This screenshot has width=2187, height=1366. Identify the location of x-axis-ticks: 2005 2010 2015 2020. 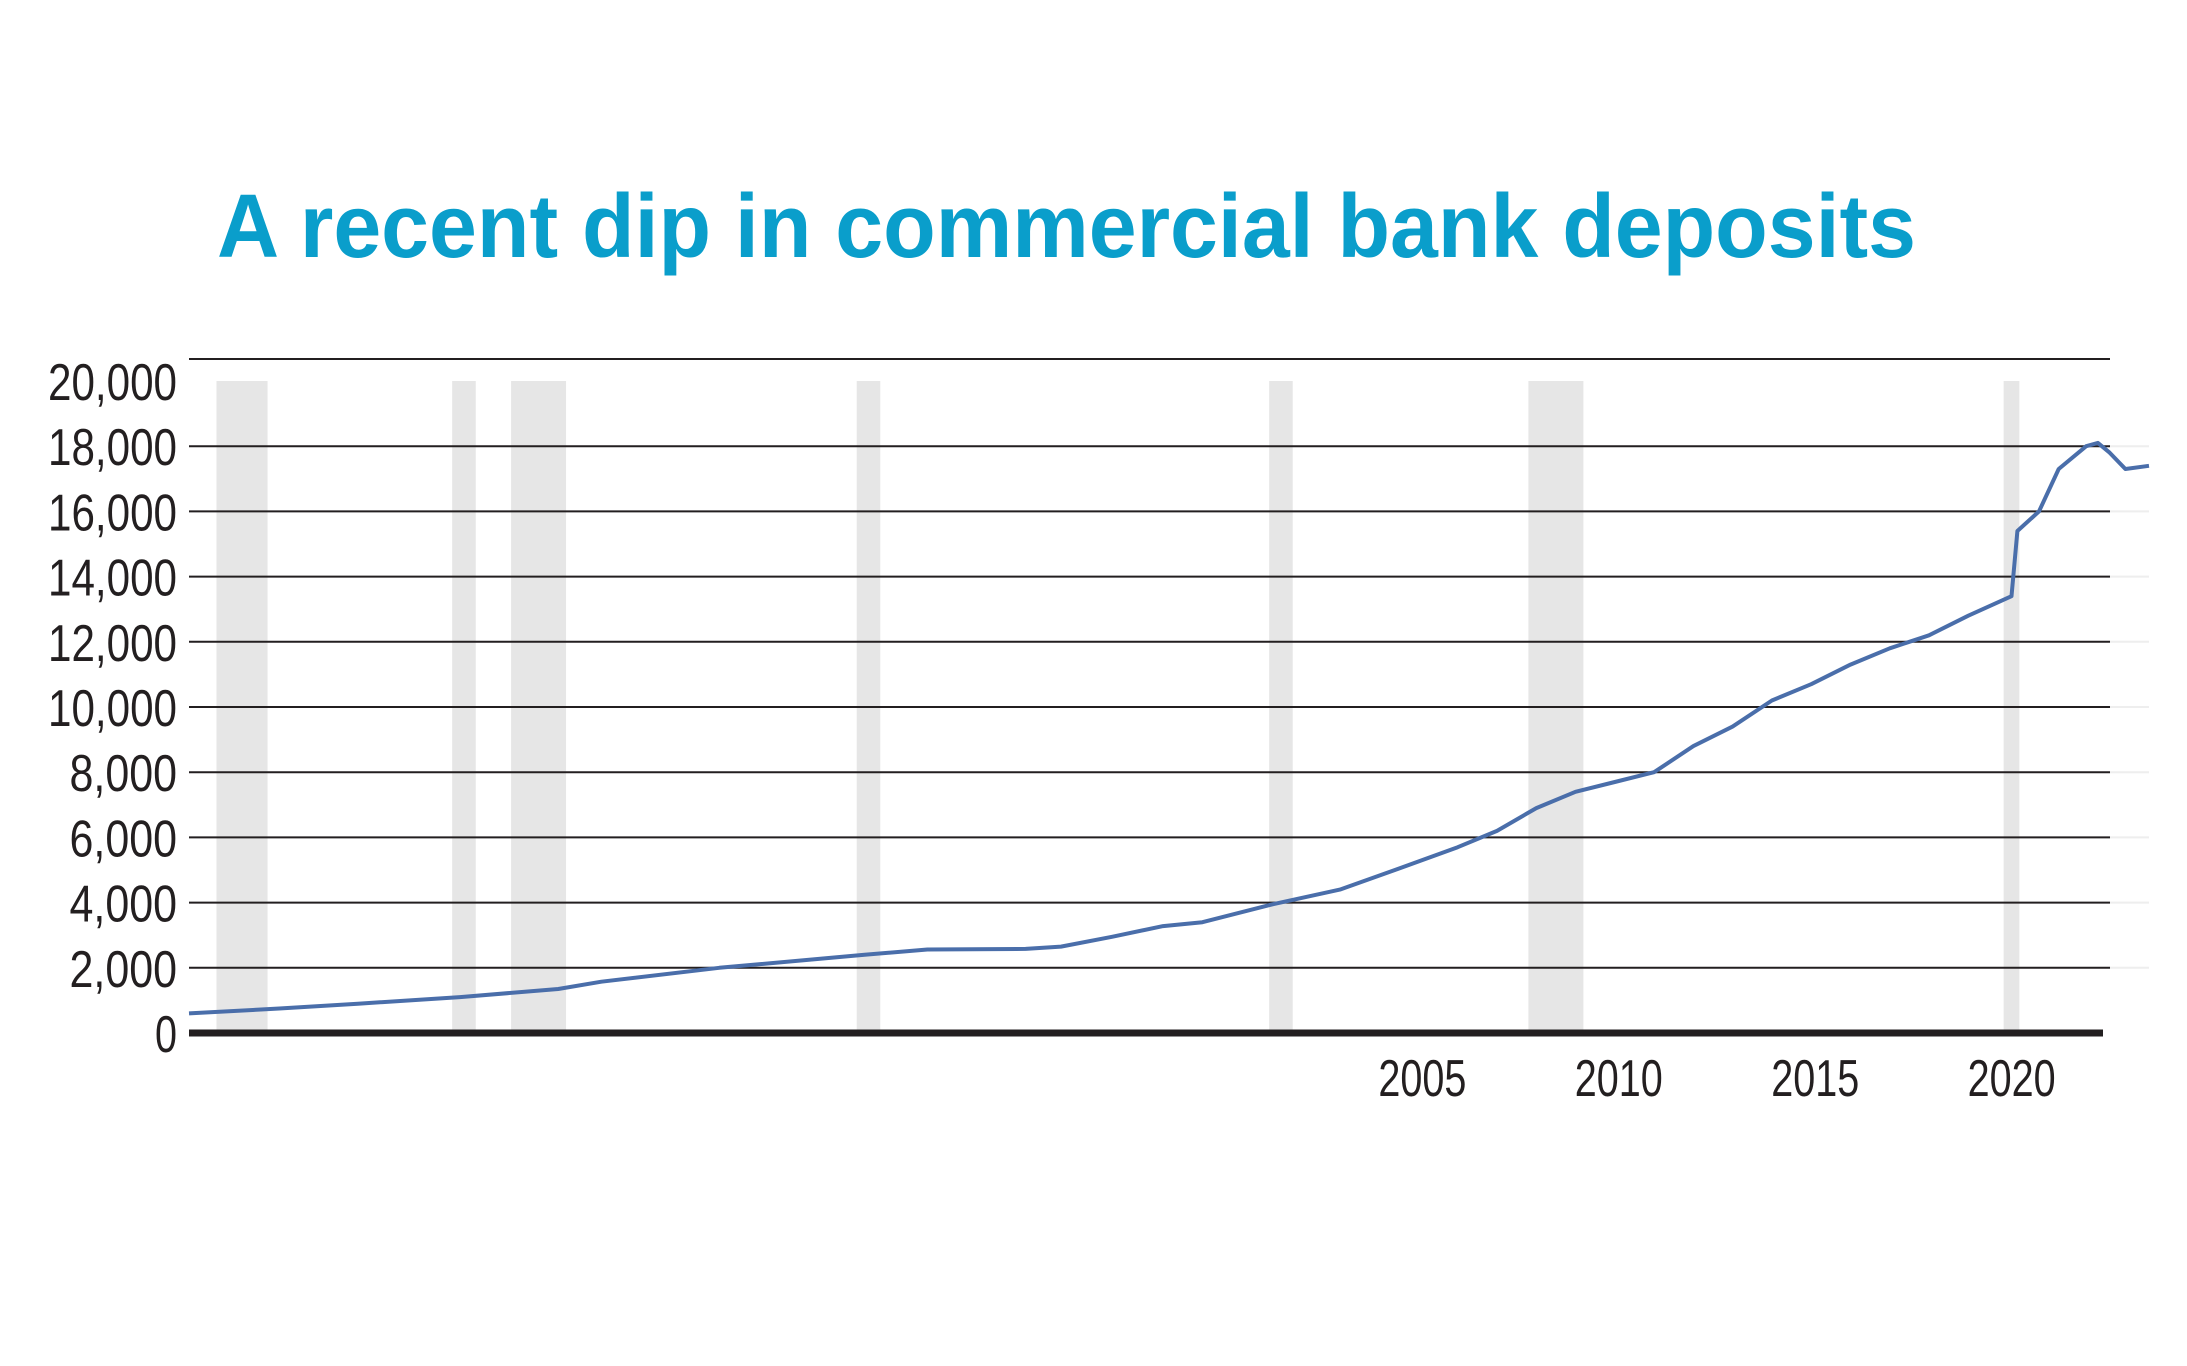
(1716, 1079).